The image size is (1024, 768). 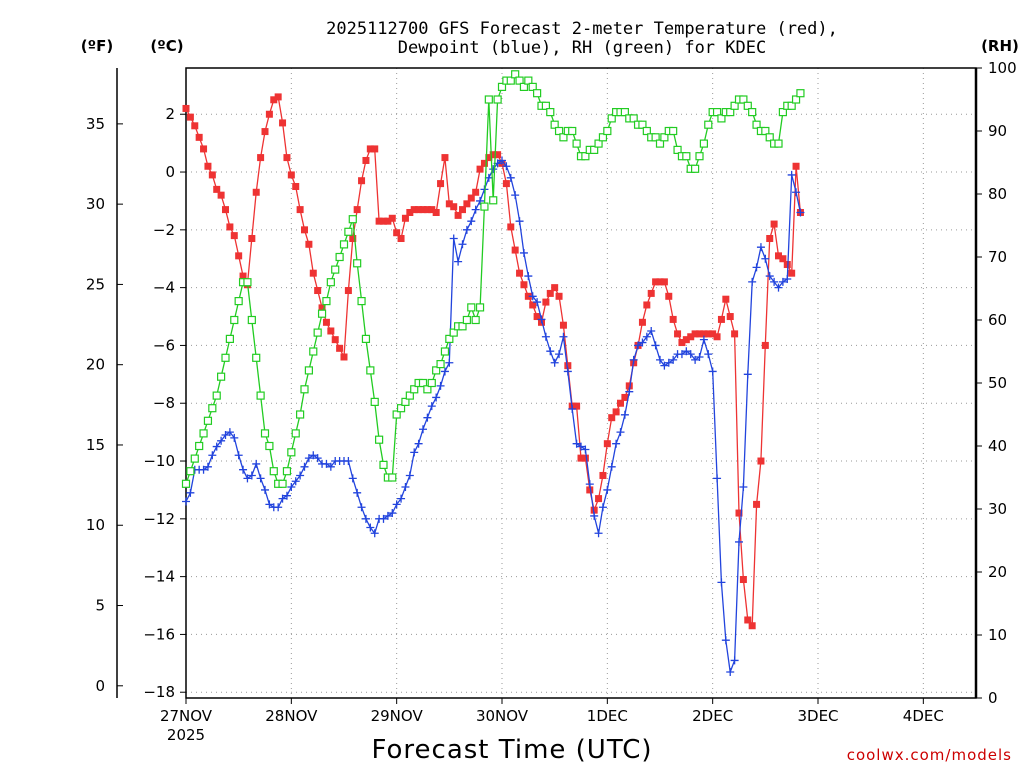 I want to click on rh-tick-label-5: 50, so click(x=997, y=383).